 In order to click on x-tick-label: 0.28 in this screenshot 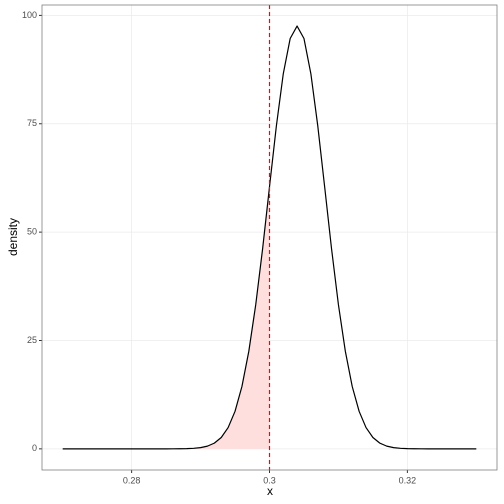, I will do `click(132, 480)`.